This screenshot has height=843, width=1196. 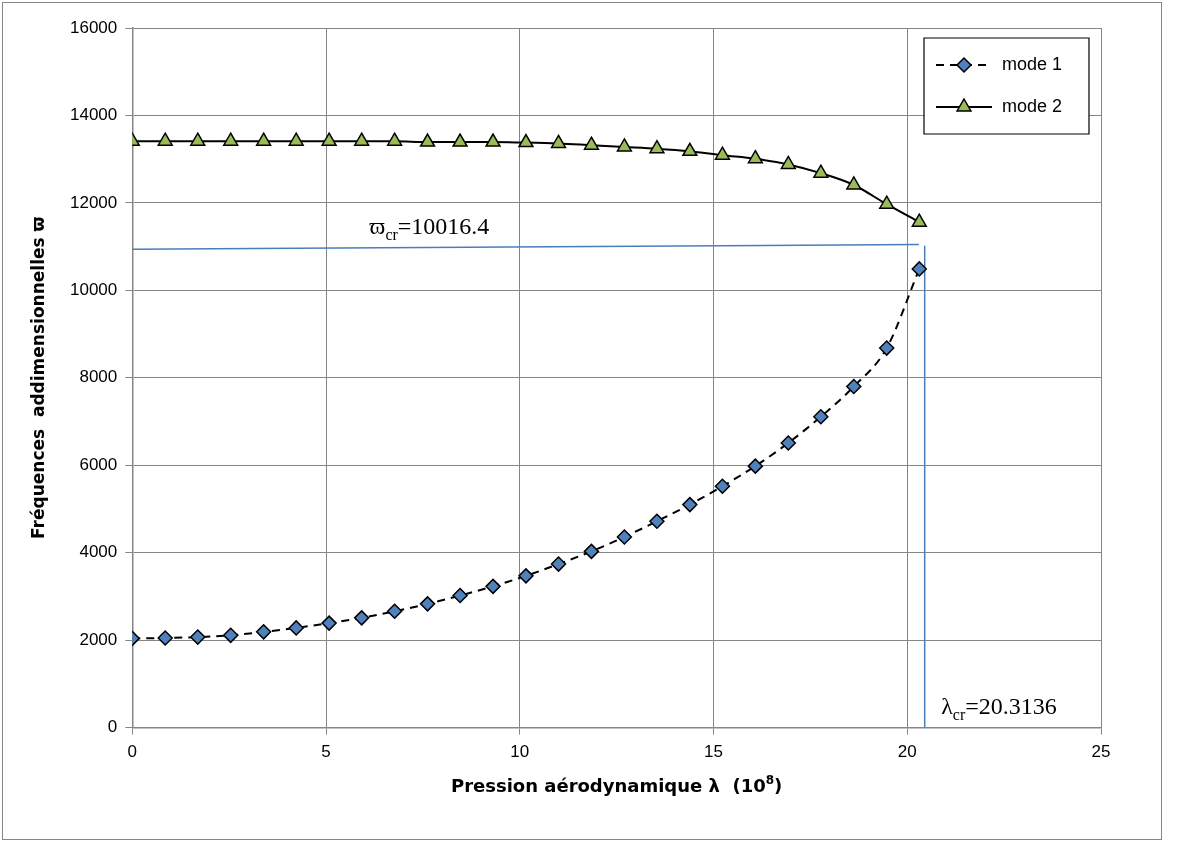 I want to click on y-tick-label: 0, so click(x=112, y=727).